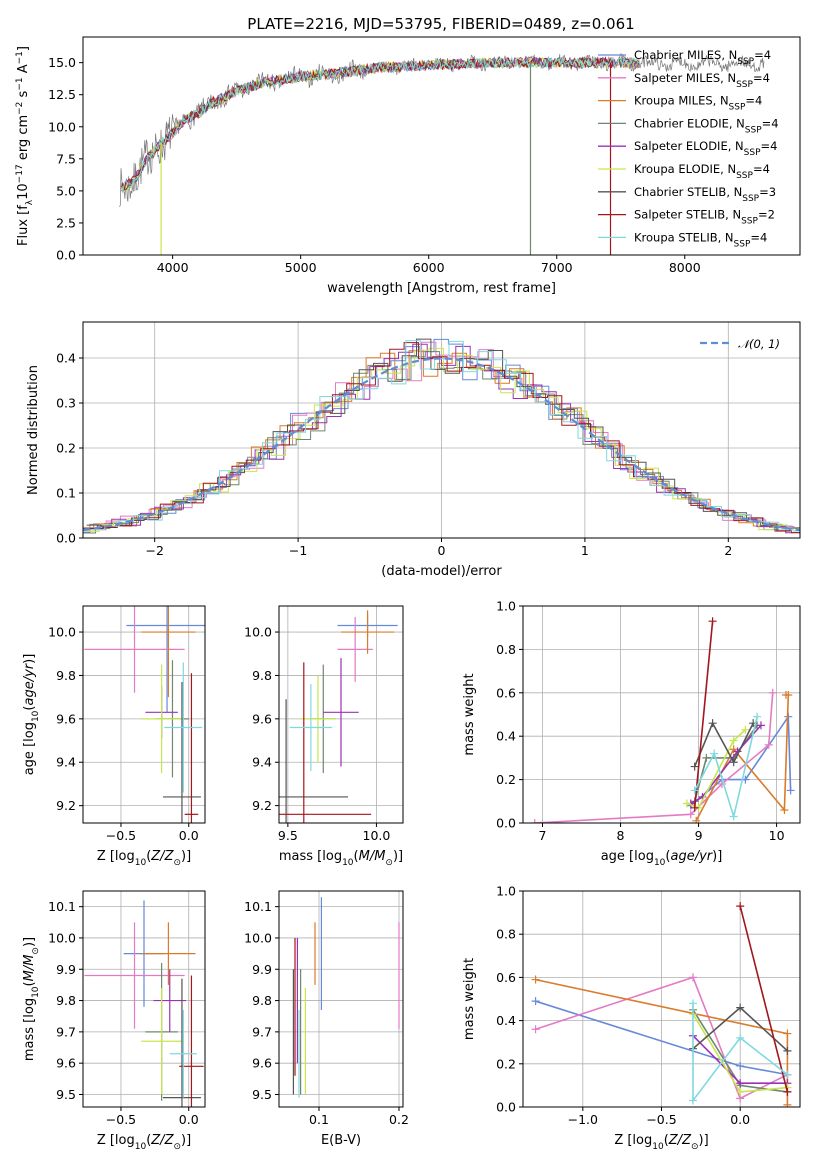  I want to click on x-tick-label: 9, so click(699, 835).